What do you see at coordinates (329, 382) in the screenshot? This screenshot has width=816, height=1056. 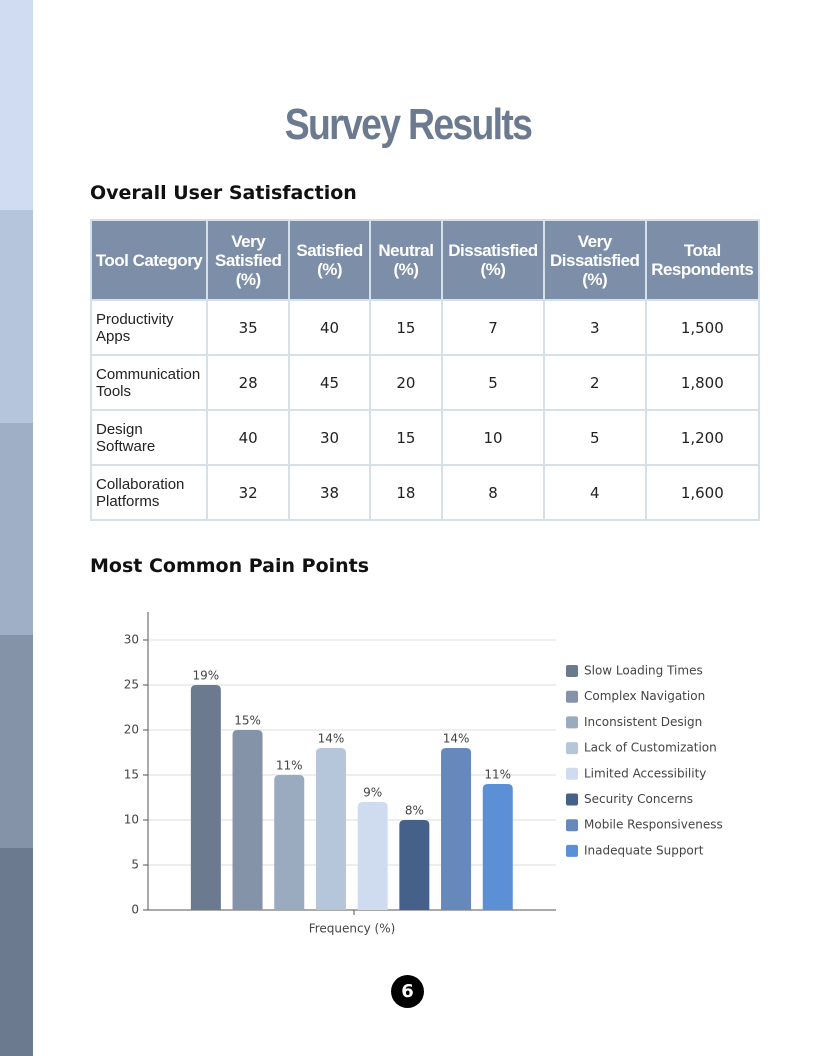 I see `table-cell: 45` at bounding box center [329, 382].